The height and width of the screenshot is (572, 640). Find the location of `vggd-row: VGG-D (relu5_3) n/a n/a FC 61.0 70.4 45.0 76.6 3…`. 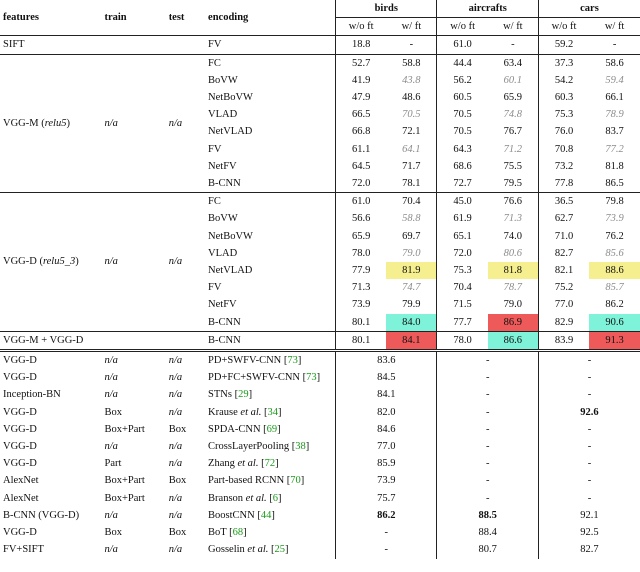

vggd-row: VGG-D (relu5_3) n/a n/a FC 61.0 70.4 45.0 76.6 3… is located at coordinates (320, 202).